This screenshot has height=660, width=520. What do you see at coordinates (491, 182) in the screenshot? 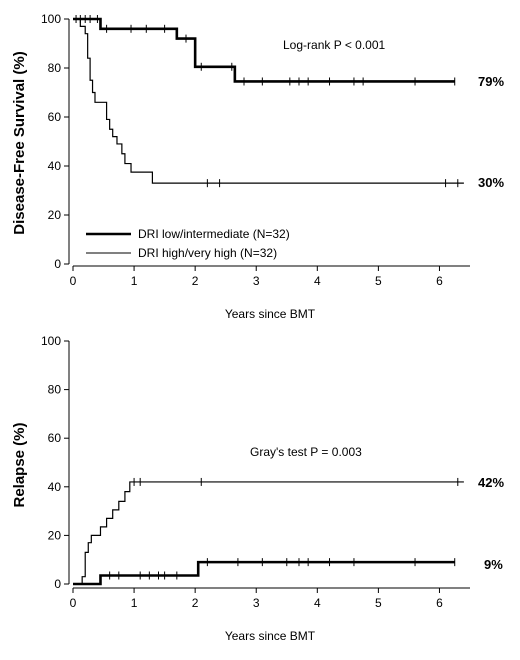
I see `end-label-high-very-high: 30%` at bounding box center [491, 182].